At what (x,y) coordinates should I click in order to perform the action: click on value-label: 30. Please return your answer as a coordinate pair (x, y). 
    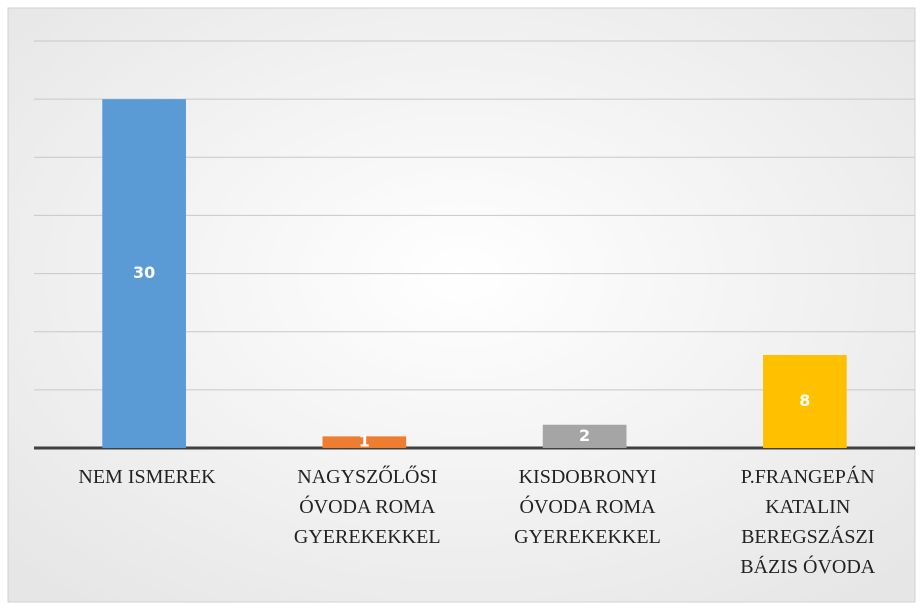
    Looking at the image, I should click on (144, 272).